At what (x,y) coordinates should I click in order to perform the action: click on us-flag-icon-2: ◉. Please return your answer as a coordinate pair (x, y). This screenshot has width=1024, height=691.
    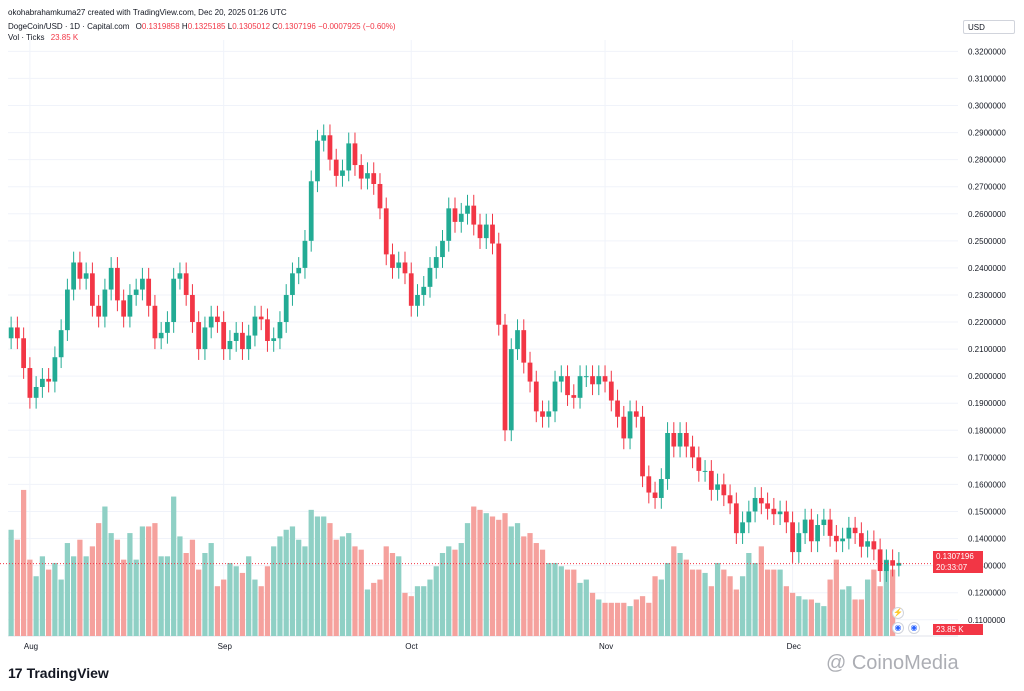
    Looking at the image, I should click on (914, 628).